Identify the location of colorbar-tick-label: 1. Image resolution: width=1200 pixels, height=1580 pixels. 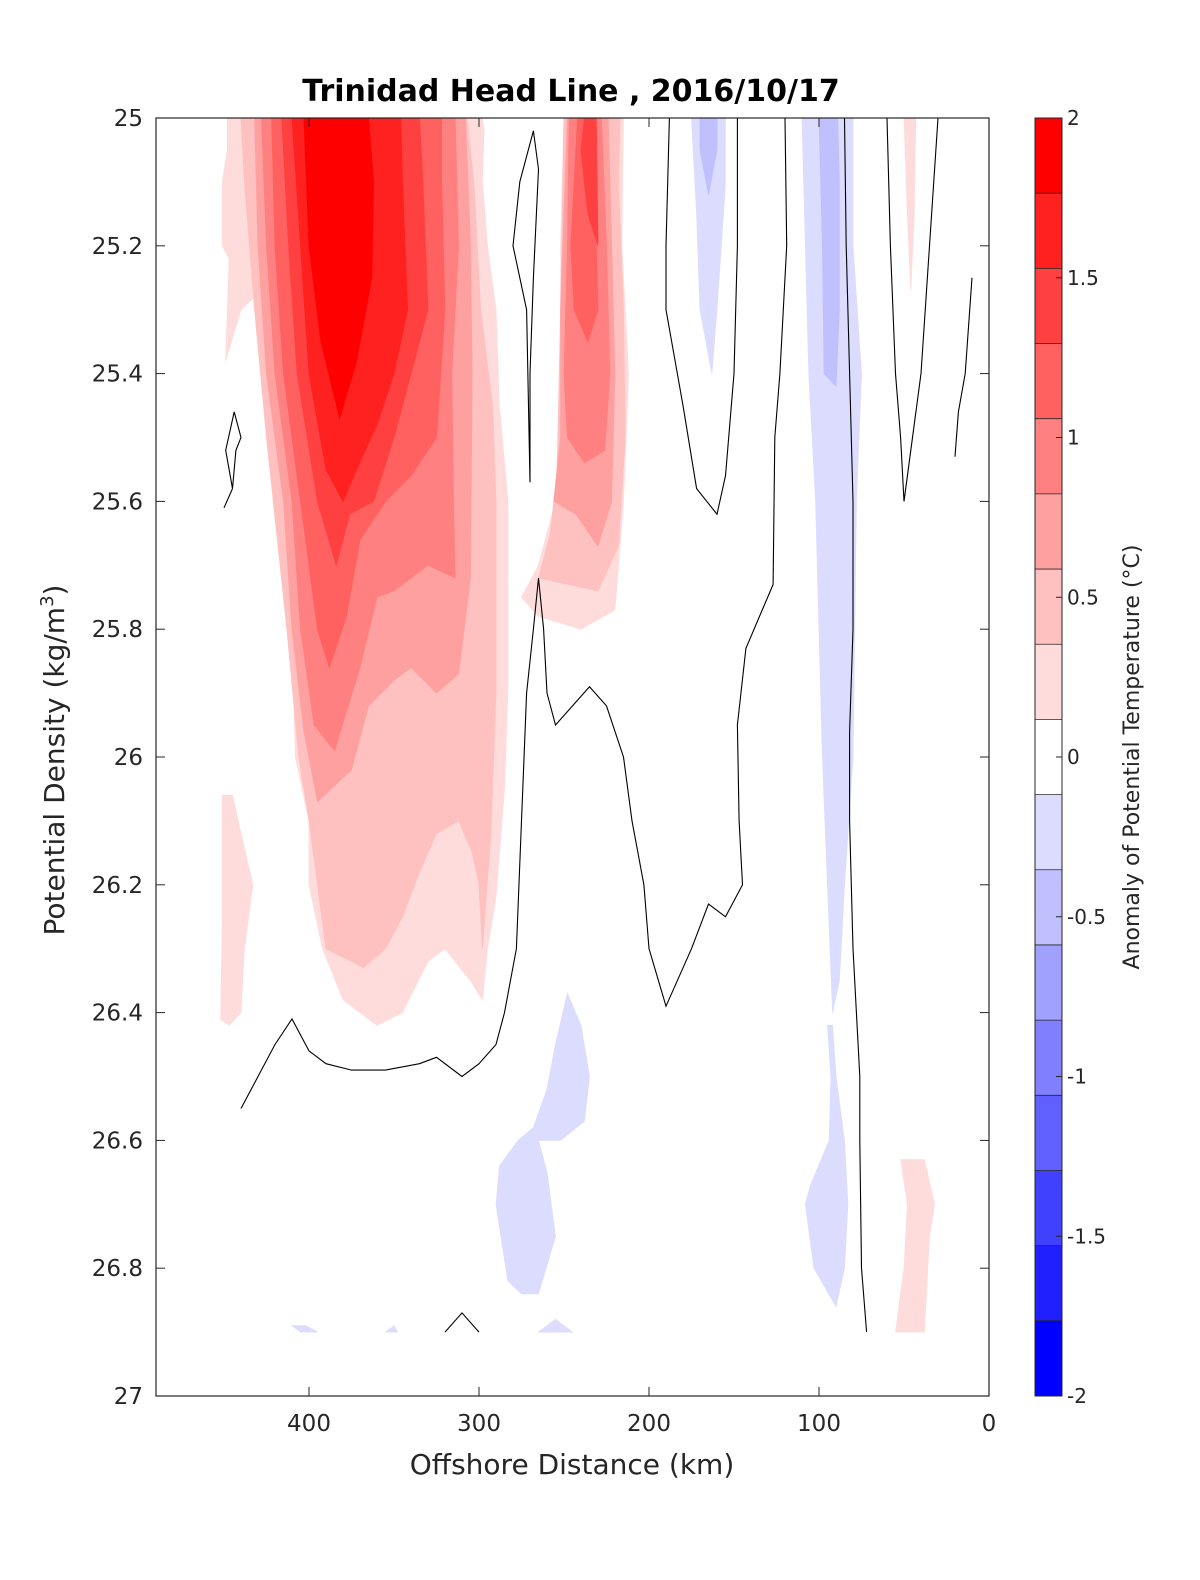
(1073, 438).